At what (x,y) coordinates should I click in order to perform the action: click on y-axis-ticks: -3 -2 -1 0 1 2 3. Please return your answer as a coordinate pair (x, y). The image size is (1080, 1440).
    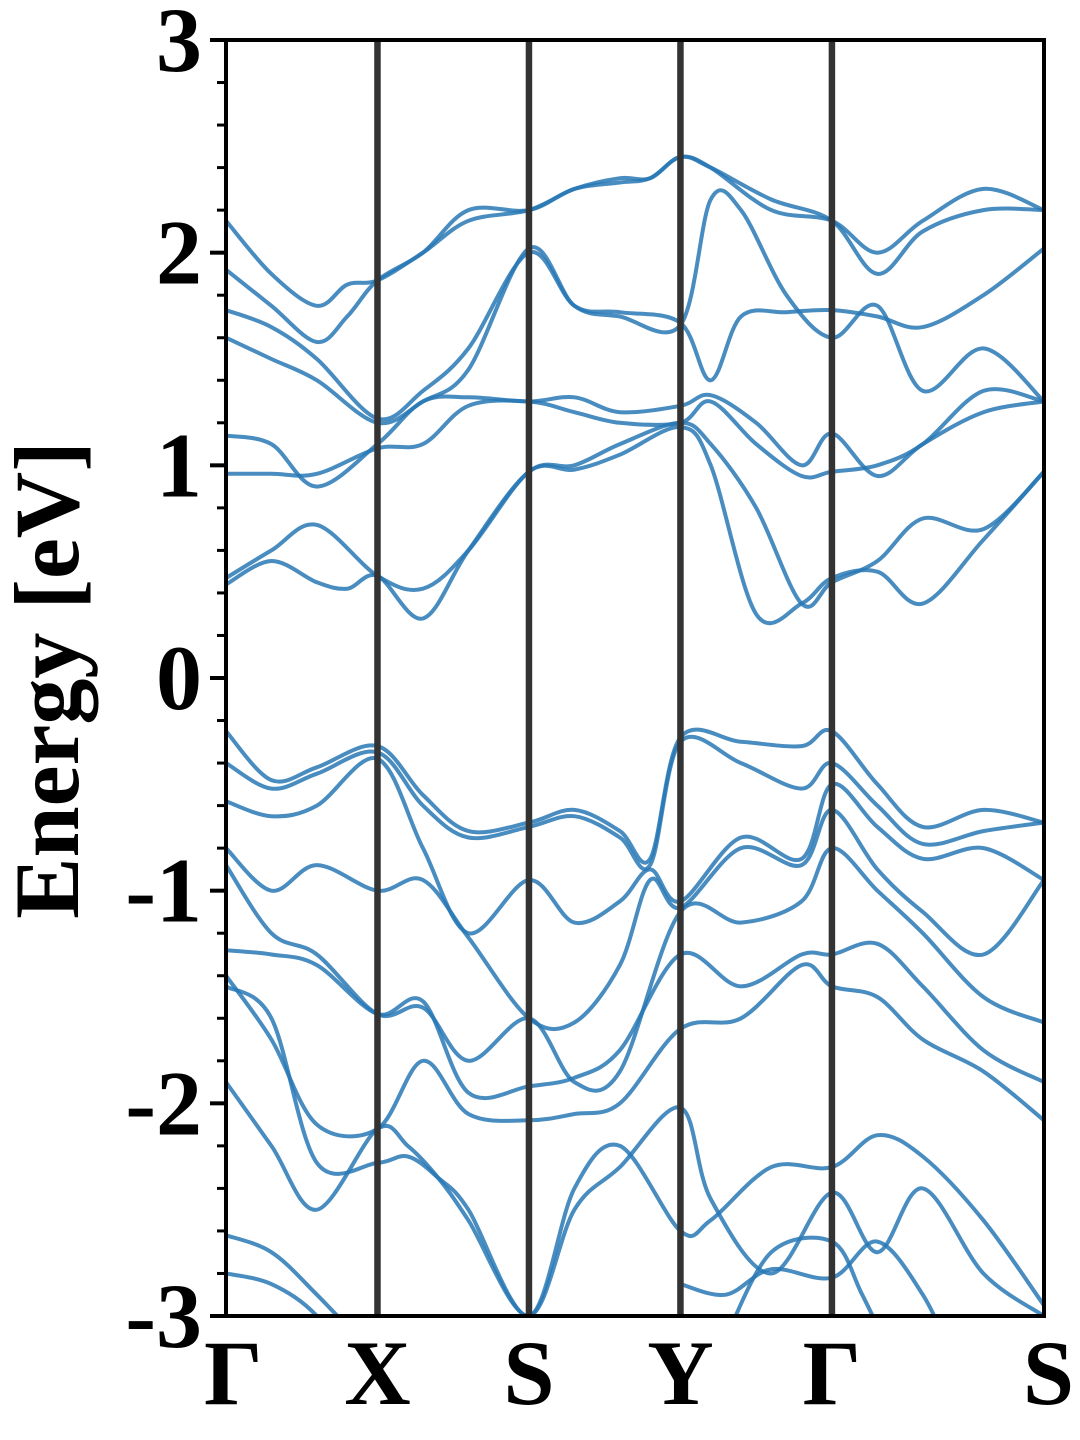
    Looking at the image, I should click on (175, 683).